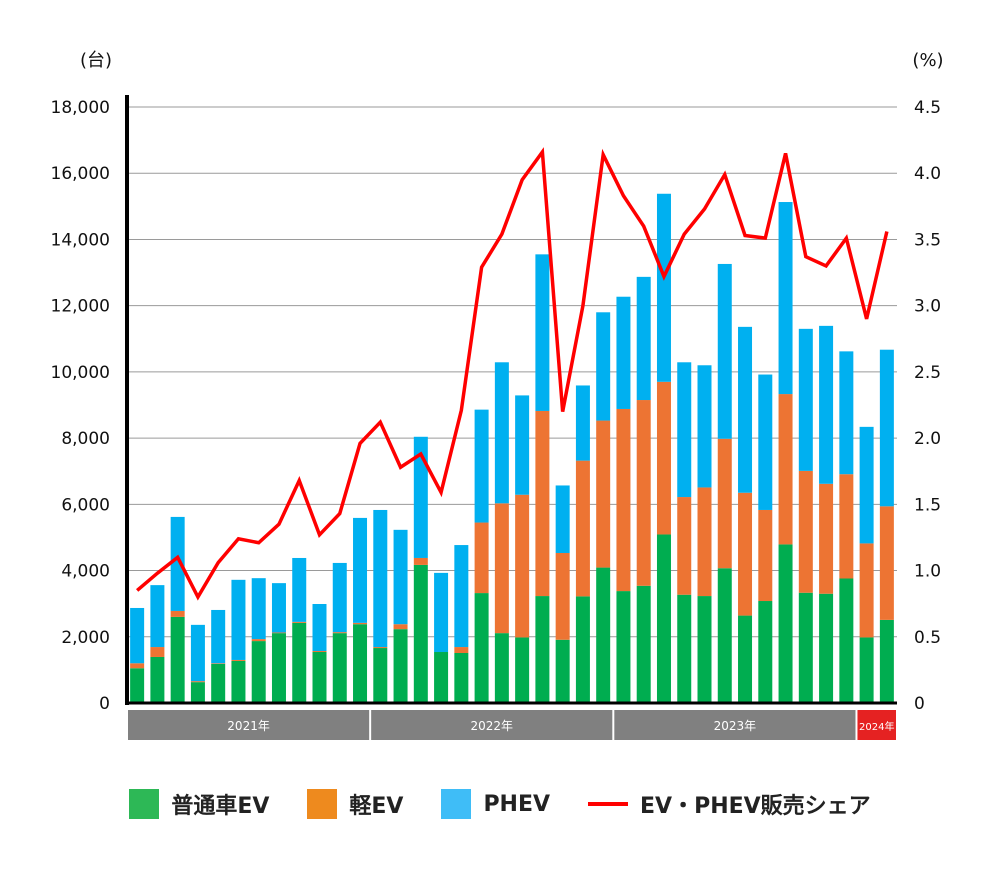  I want to click on legend-label: EV・PHEV販売シェア, so click(755, 806).